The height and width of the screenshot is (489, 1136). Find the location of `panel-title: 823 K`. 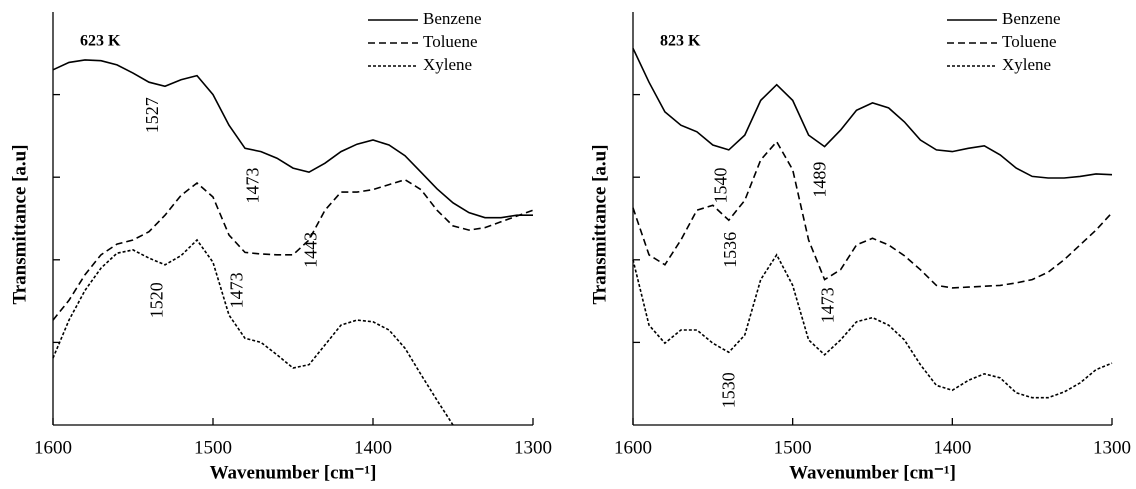

panel-title: 823 K is located at coordinates (680, 41).